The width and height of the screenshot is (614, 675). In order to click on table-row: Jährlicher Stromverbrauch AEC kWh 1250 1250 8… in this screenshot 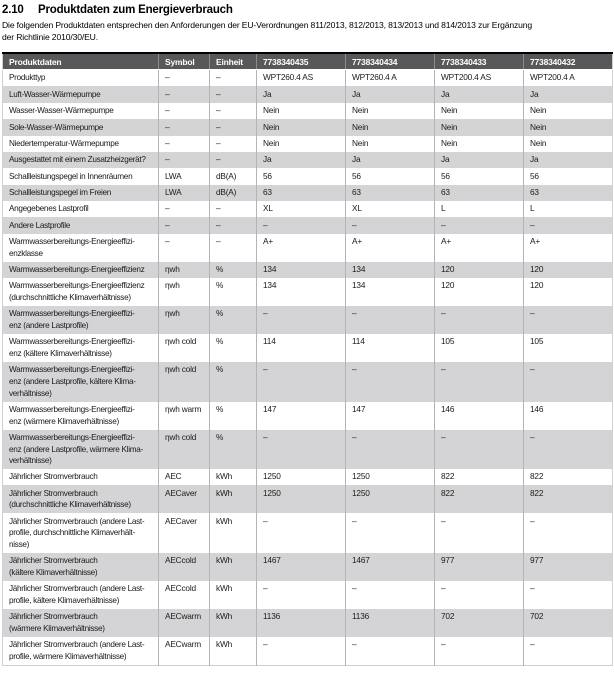, I will do `click(308, 477)`.